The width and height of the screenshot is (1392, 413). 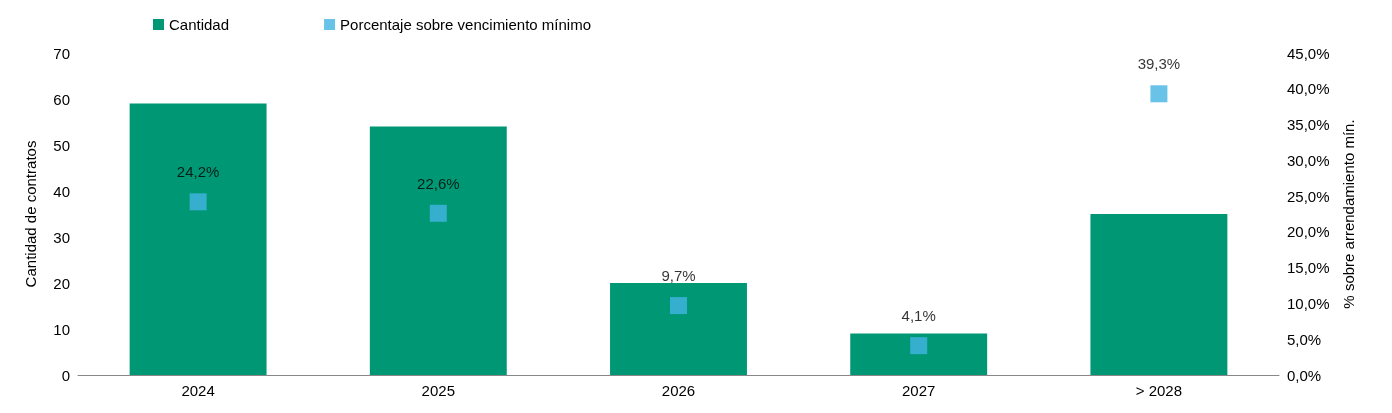 I want to click on data-label: 4,1%, so click(x=918, y=316).